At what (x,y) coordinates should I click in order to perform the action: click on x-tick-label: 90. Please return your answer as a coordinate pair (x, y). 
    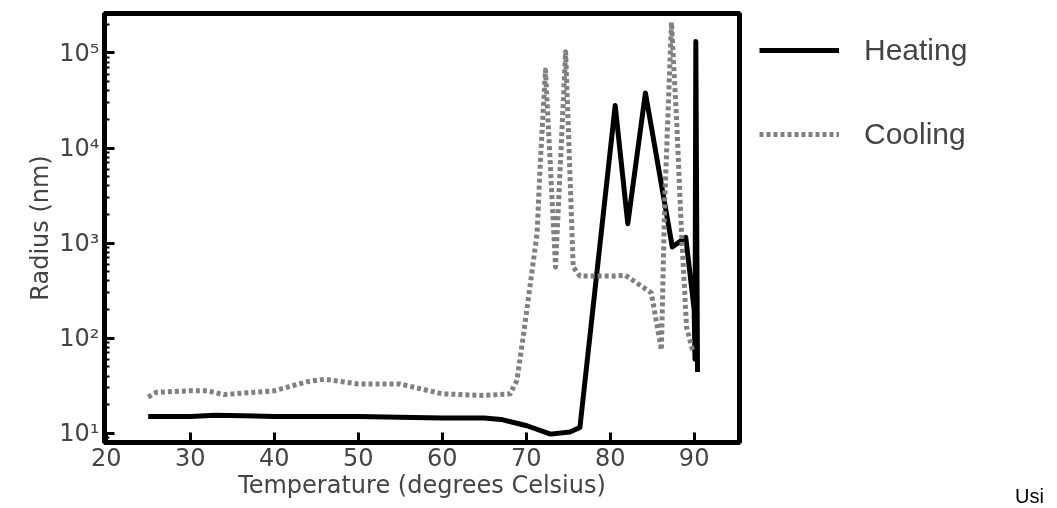
    Looking at the image, I should click on (694, 457).